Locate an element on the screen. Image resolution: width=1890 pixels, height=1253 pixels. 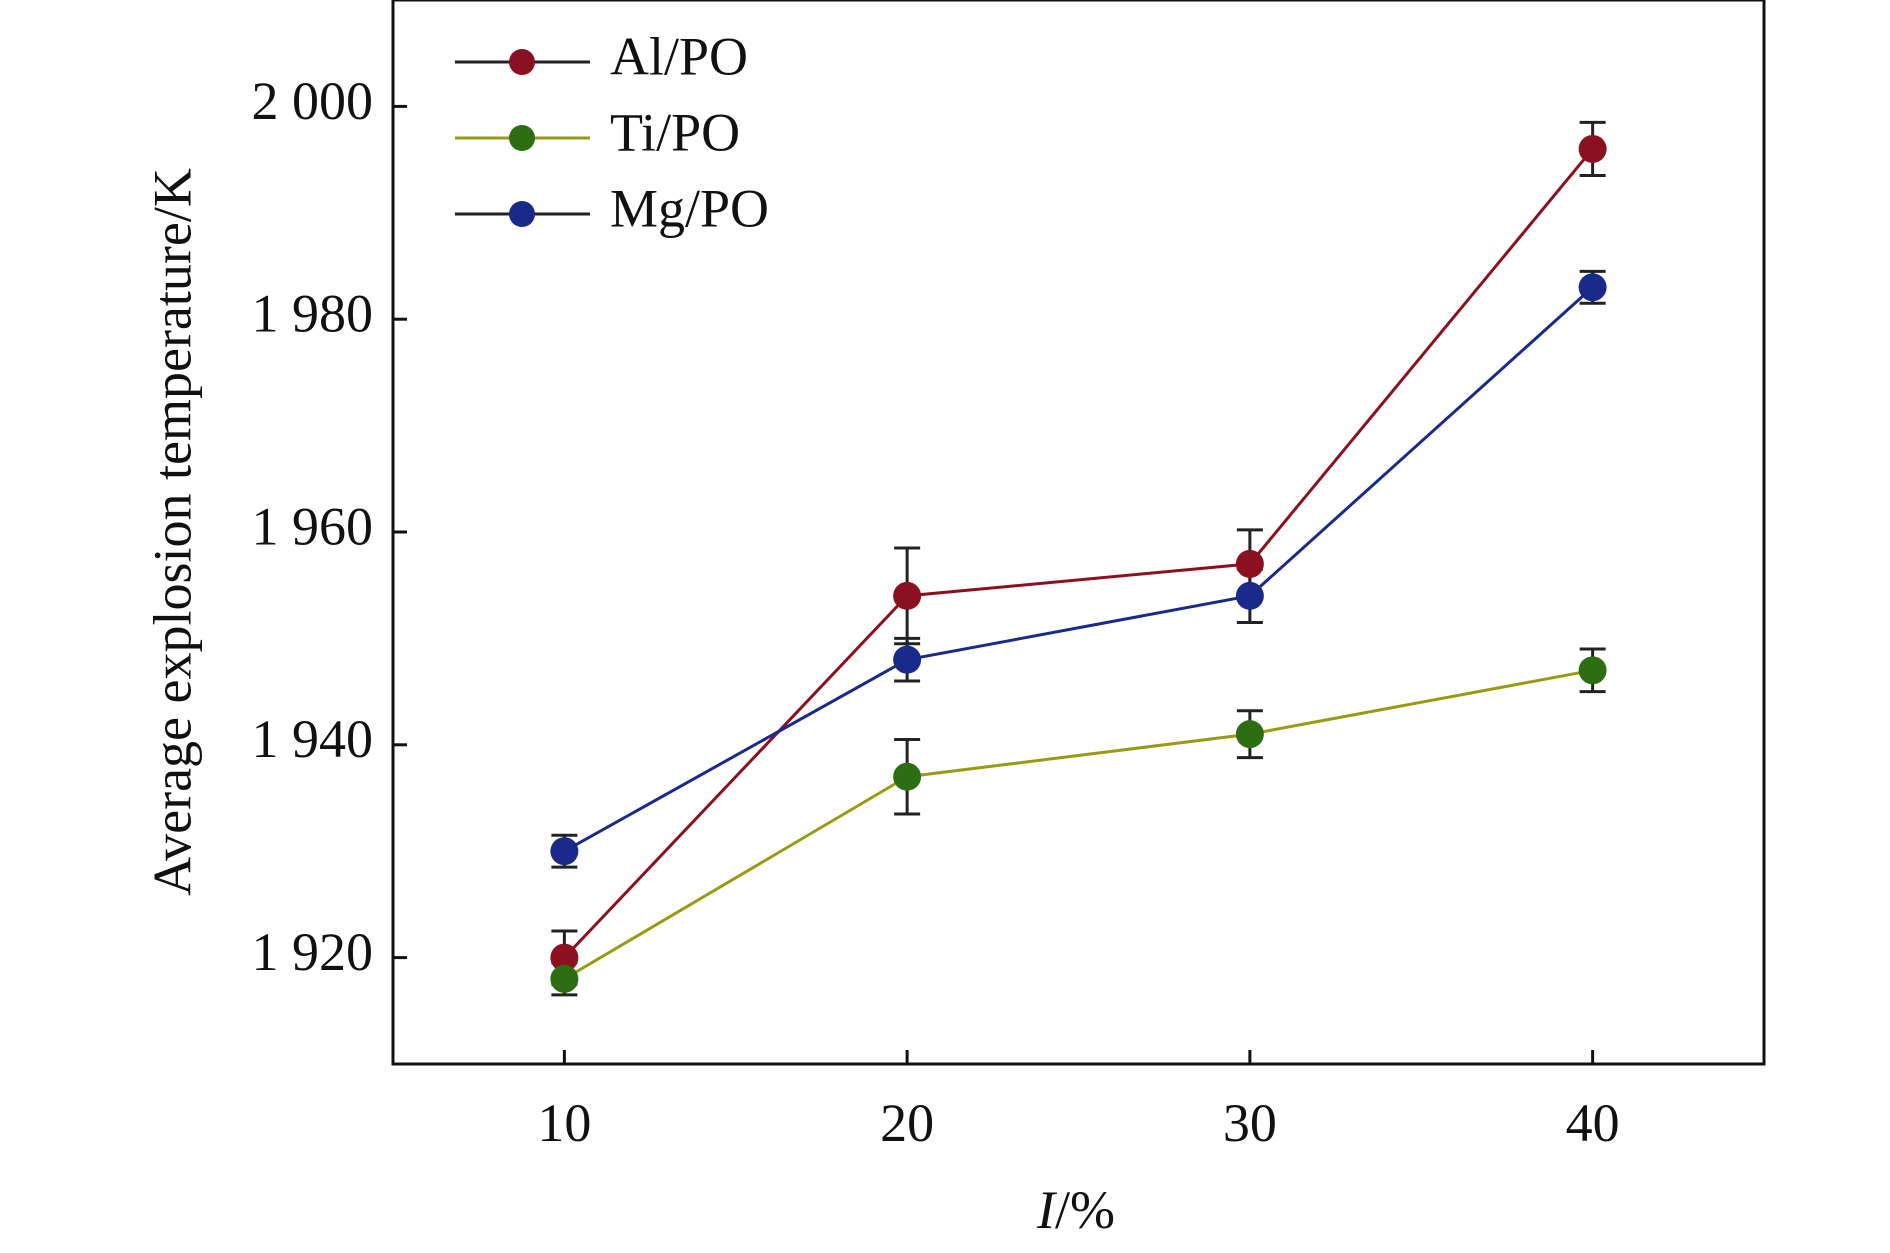
y-tick-label: 2 000 is located at coordinates (313, 101).